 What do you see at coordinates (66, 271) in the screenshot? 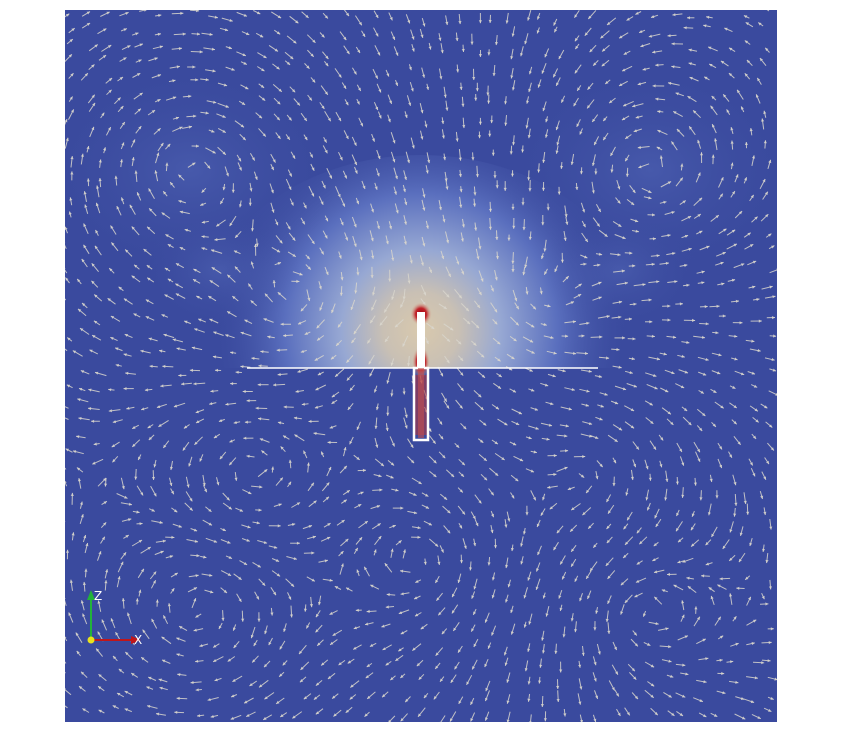
I see `vector-glyph` at bounding box center [66, 271].